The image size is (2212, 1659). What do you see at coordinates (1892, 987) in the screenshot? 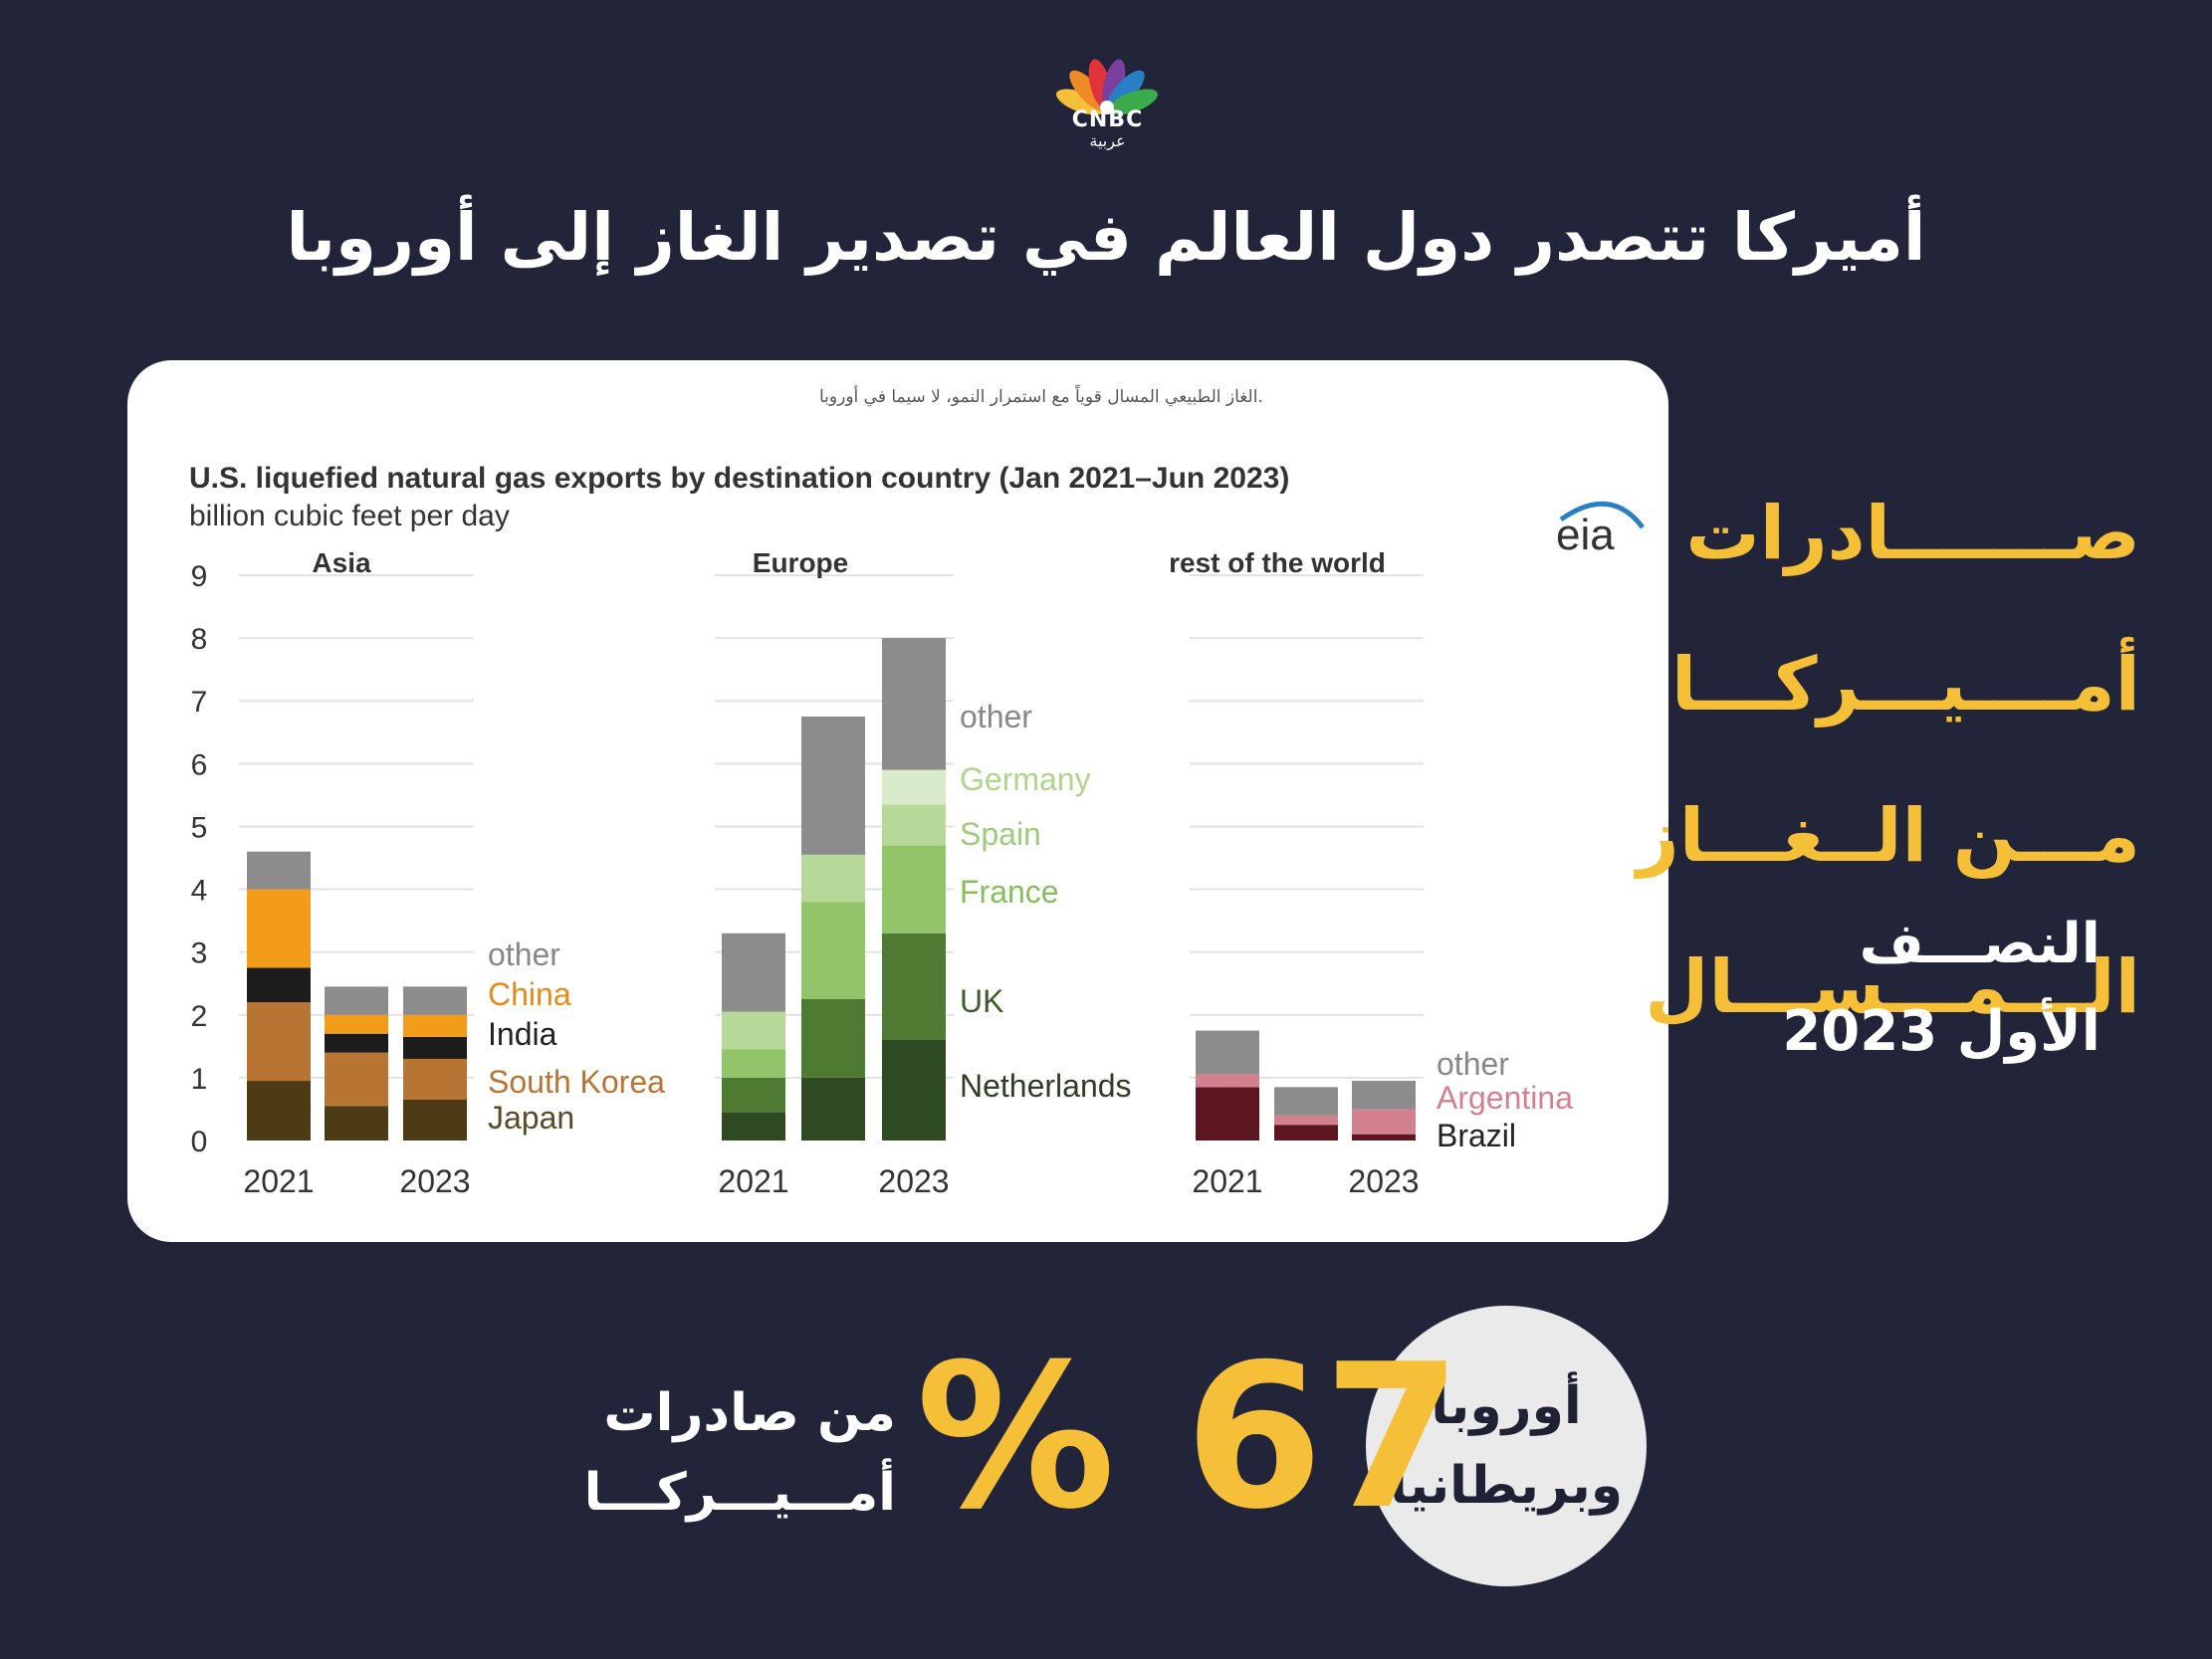
I see `side-title-line-4: الـــمـــســـال` at bounding box center [1892, 987].